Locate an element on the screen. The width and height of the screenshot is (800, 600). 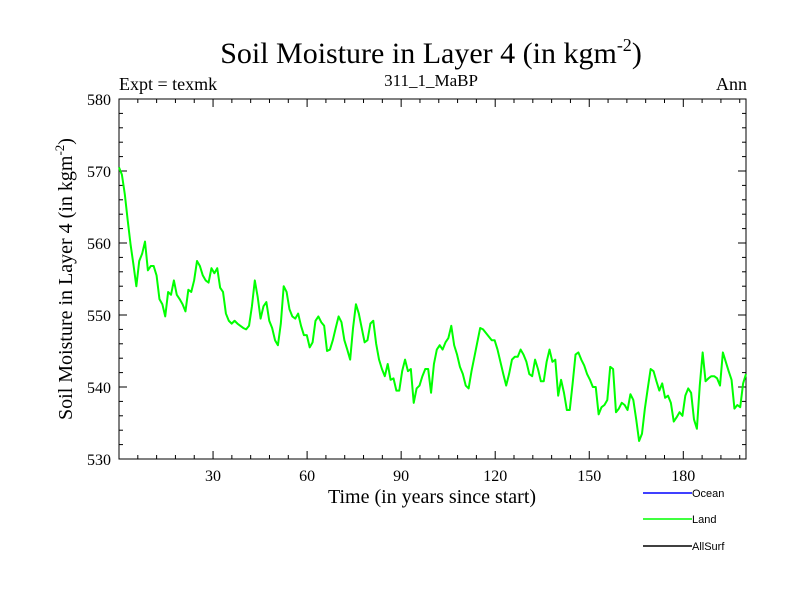
subtitle-left: Expt = texmk is located at coordinates (168, 84).